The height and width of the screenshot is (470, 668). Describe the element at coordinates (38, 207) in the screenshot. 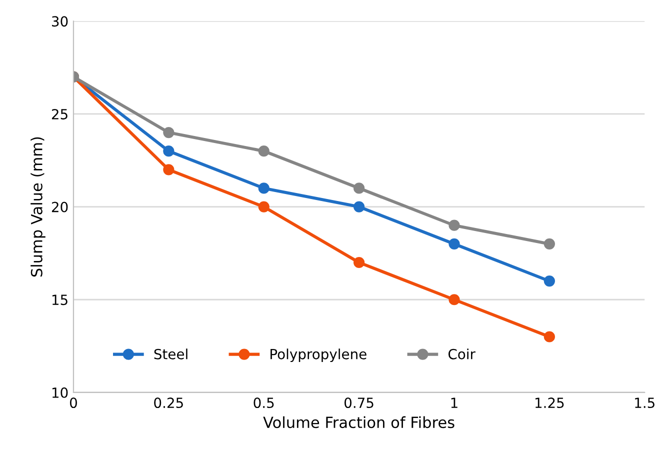

I see `y-axis-title: Slump Value (mm)` at that location.